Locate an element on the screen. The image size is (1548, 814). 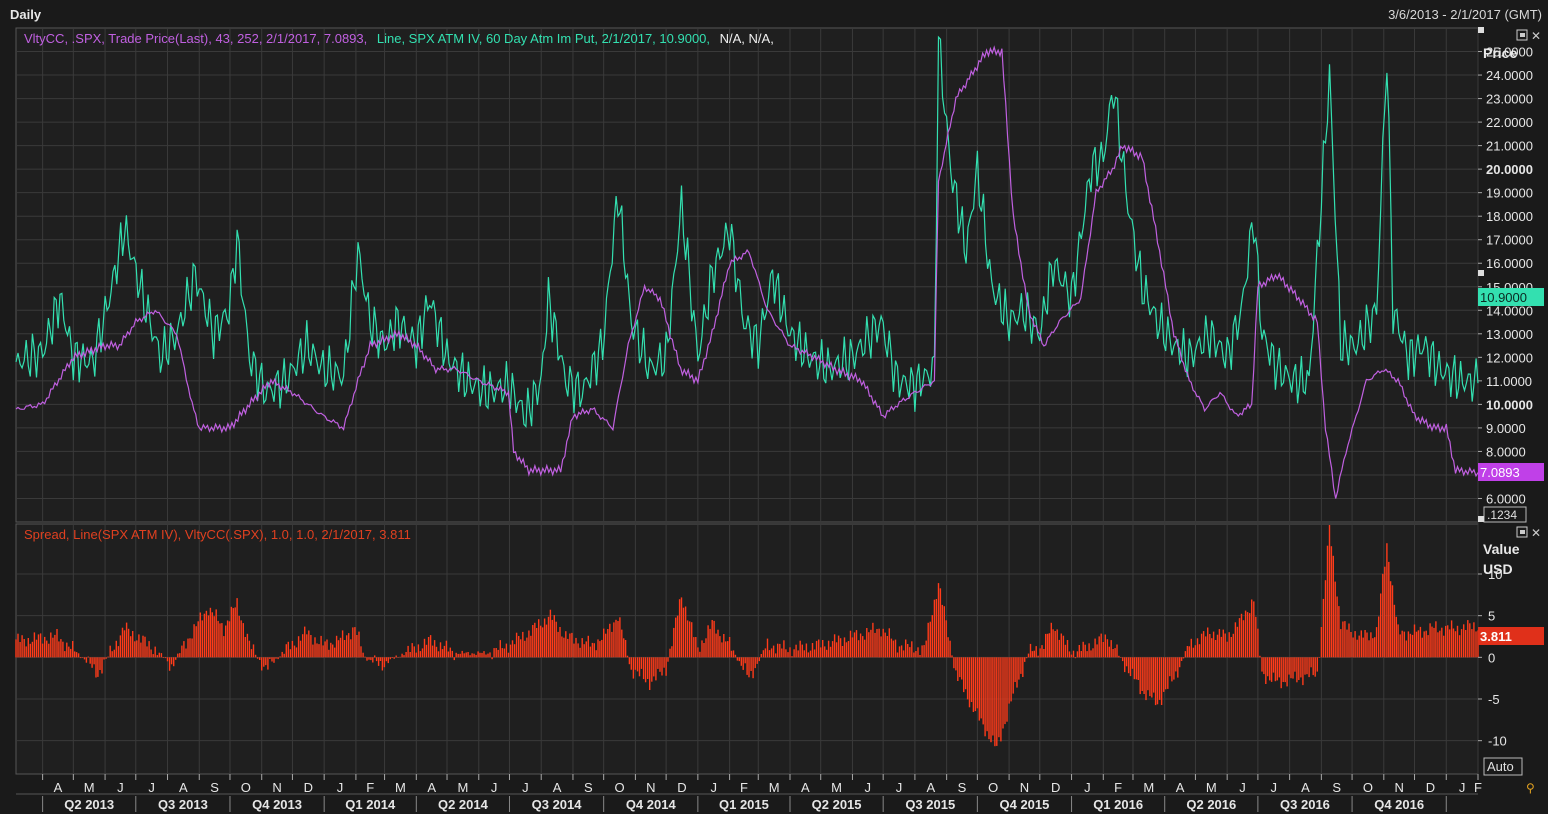
pane-handle-bottom is located at coordinates (1481, 519).